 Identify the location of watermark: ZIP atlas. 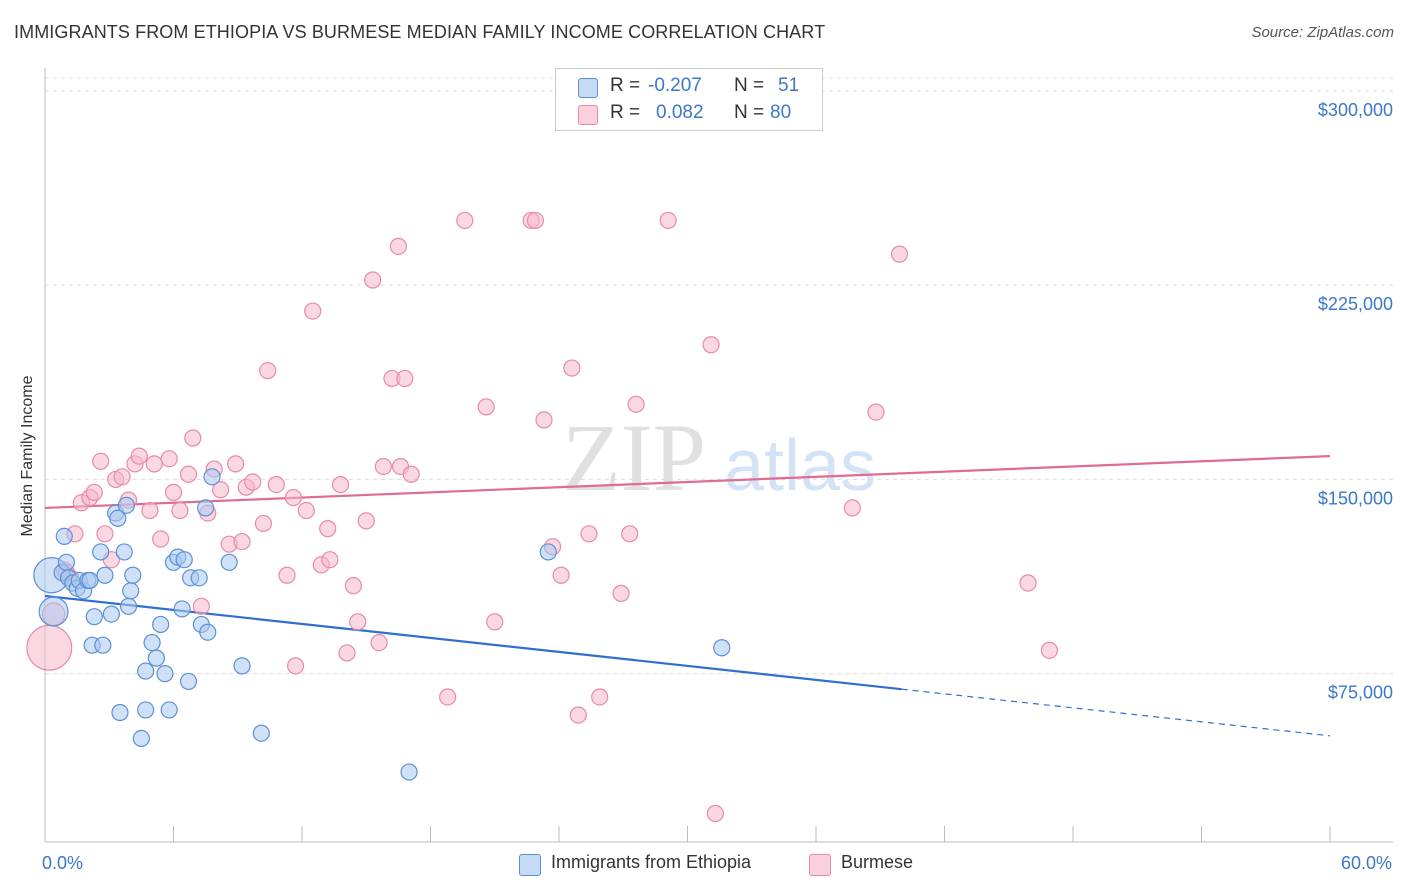
(719, 457).